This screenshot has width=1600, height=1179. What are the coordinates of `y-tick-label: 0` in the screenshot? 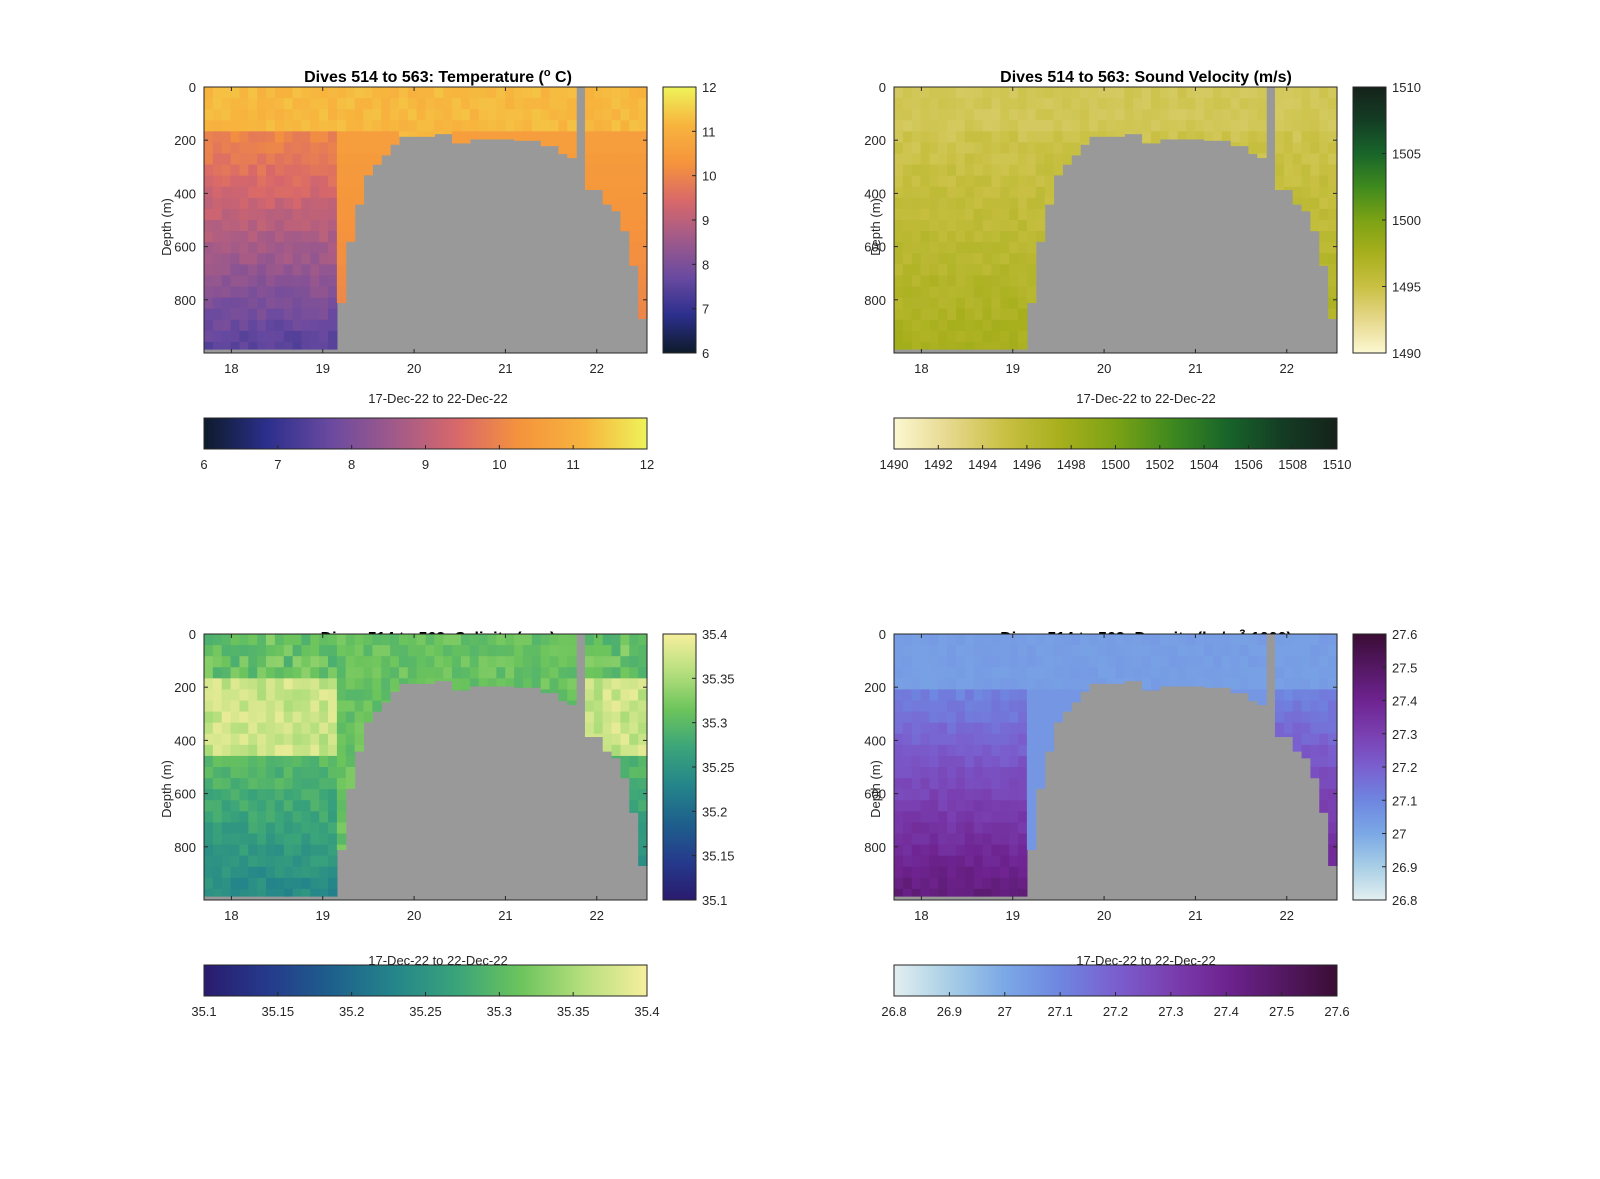 It's located at (882, 87).